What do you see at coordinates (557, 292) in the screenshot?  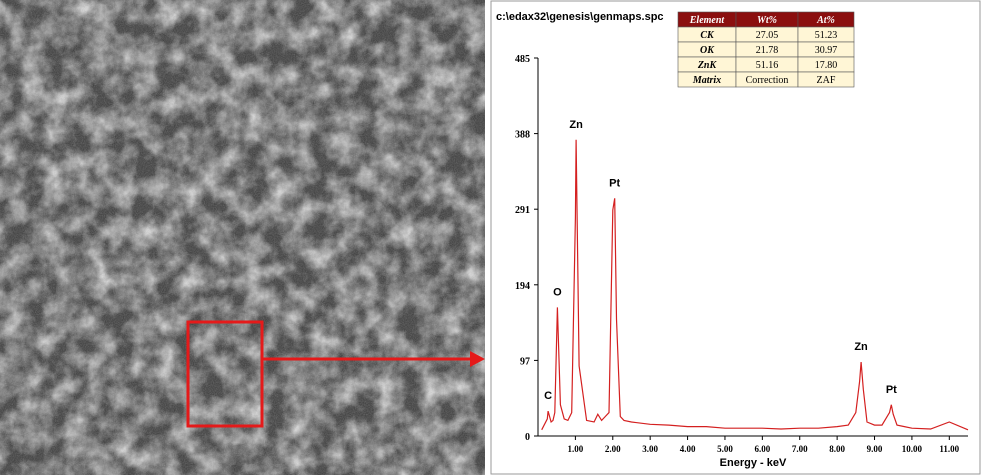 I see `peak-label: O` at bounding box center [557, 292].